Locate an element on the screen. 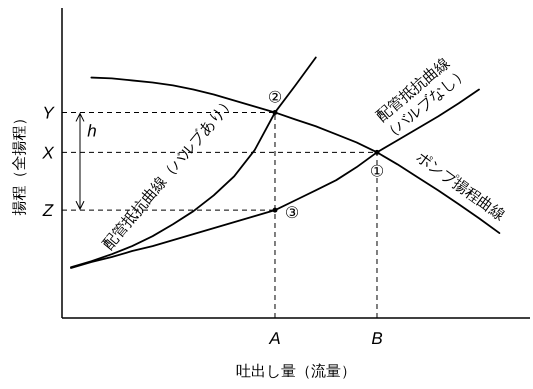  y-axis-title: 揚程（全揚程） is located at coordinates (19, 163).